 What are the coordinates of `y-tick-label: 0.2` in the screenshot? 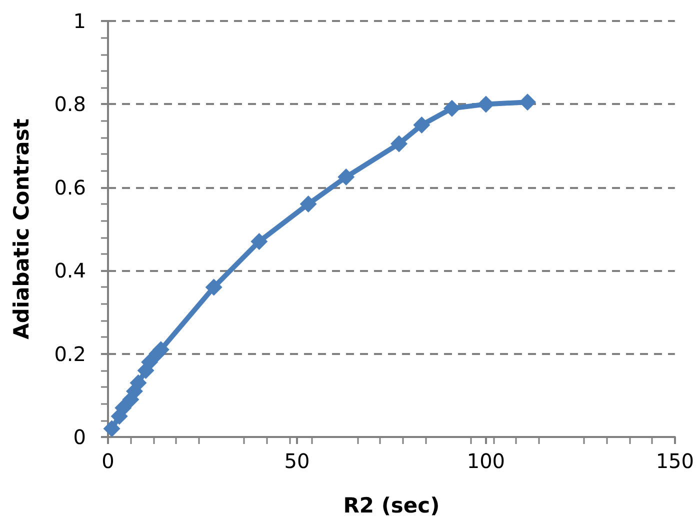 It's located at (70, 354).